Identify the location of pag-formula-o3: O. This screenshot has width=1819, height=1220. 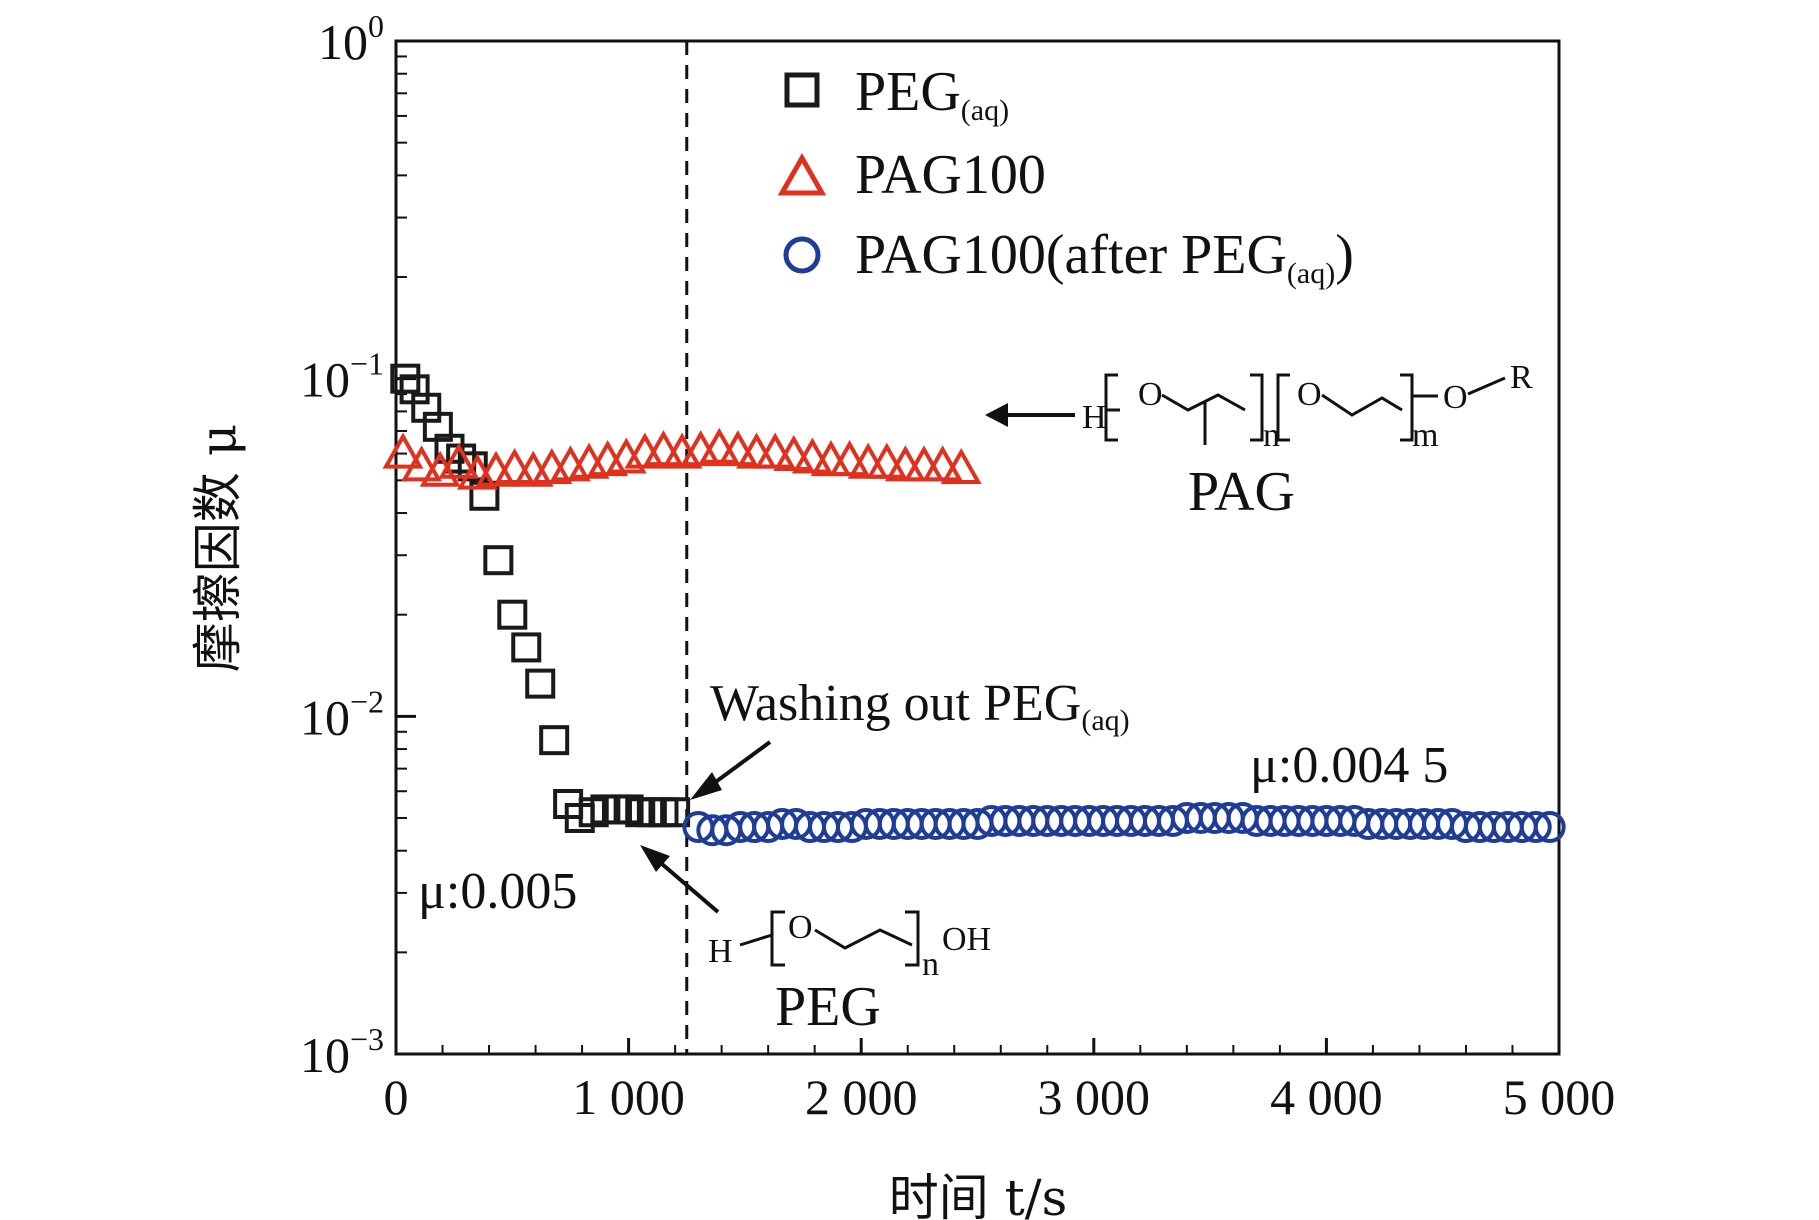
(1455, 397).